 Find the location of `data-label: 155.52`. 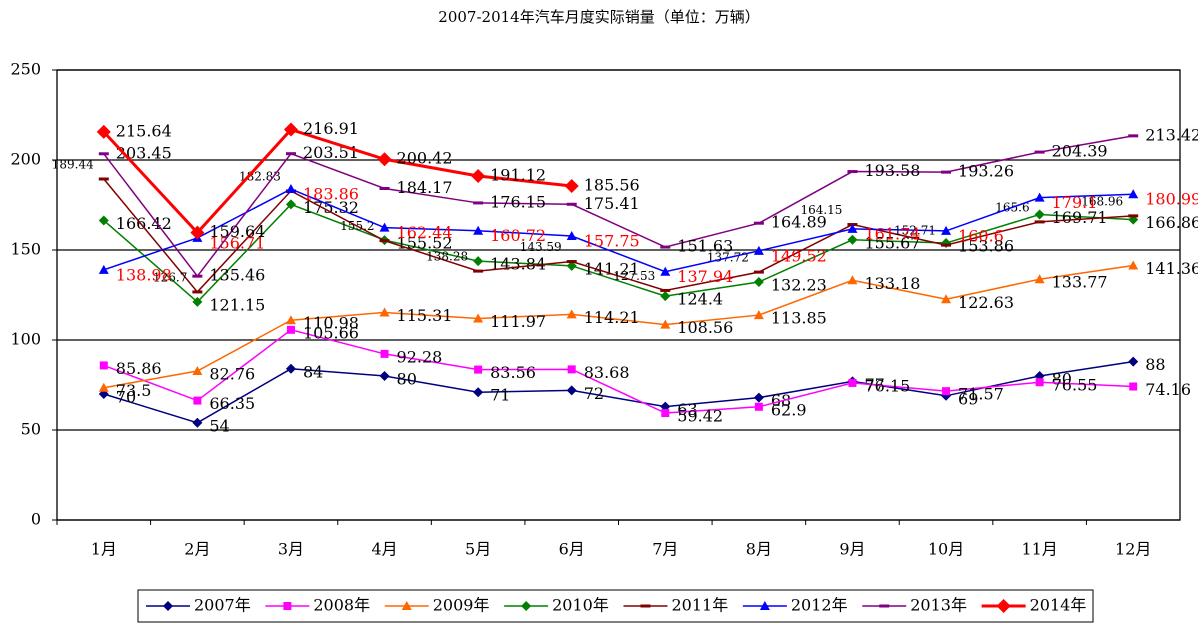

data-label: 155.52 is located at coordinates (425, 243).